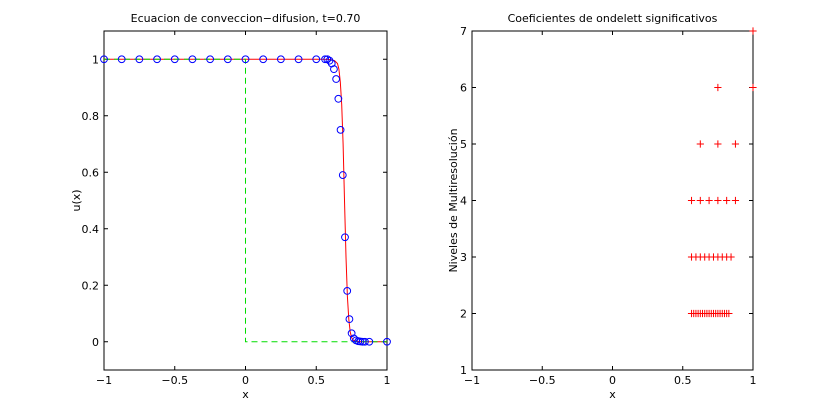 This screenshot has width=830, height=415. Describe the element at coordinates (613, 18) in the screenshot. I see `chart-title-right: Coeficientes de ondelett significativos` at that location.